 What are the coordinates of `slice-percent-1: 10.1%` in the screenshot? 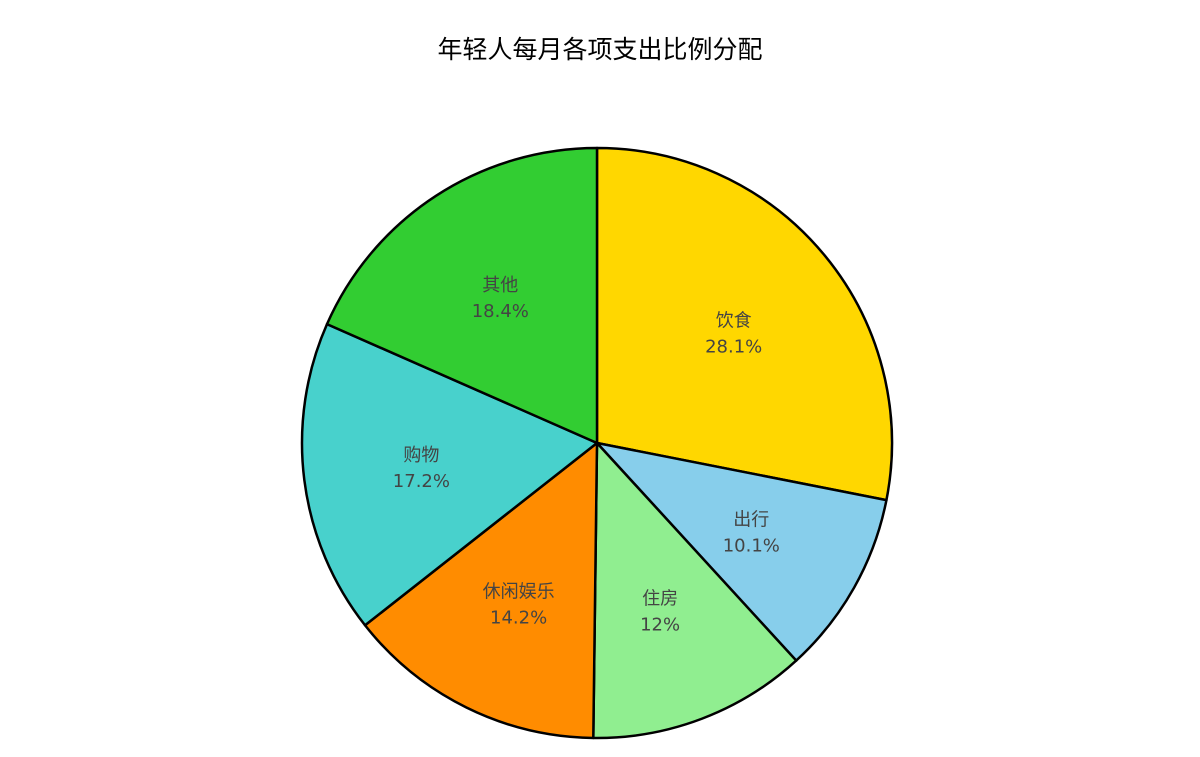 It's located at (751, 546).